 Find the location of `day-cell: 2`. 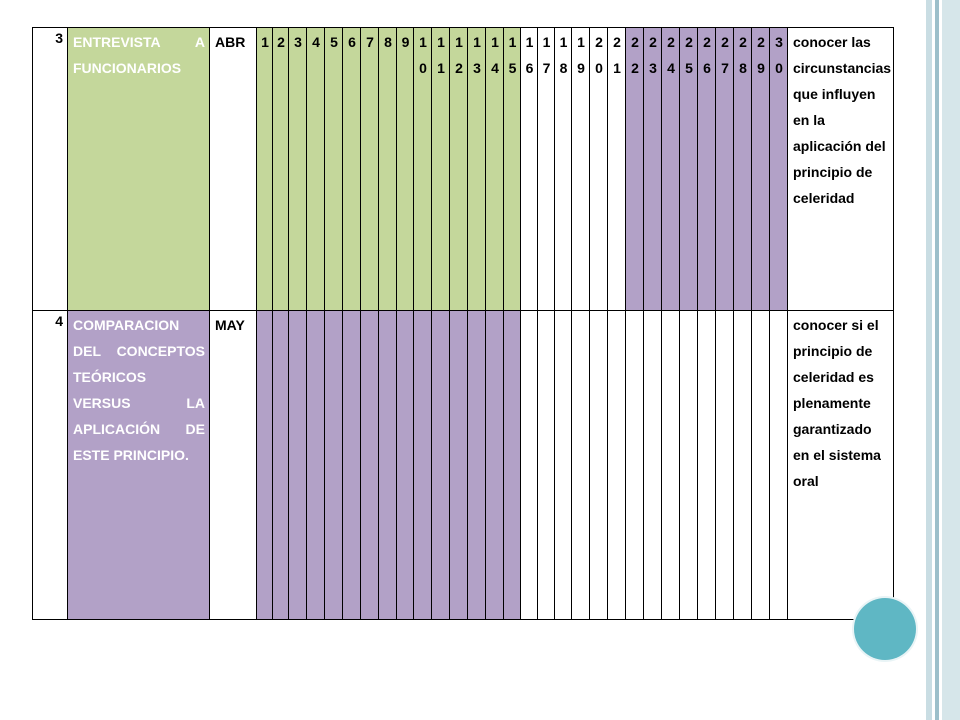

day-cell: 2 is located at coordinates (280, 169).